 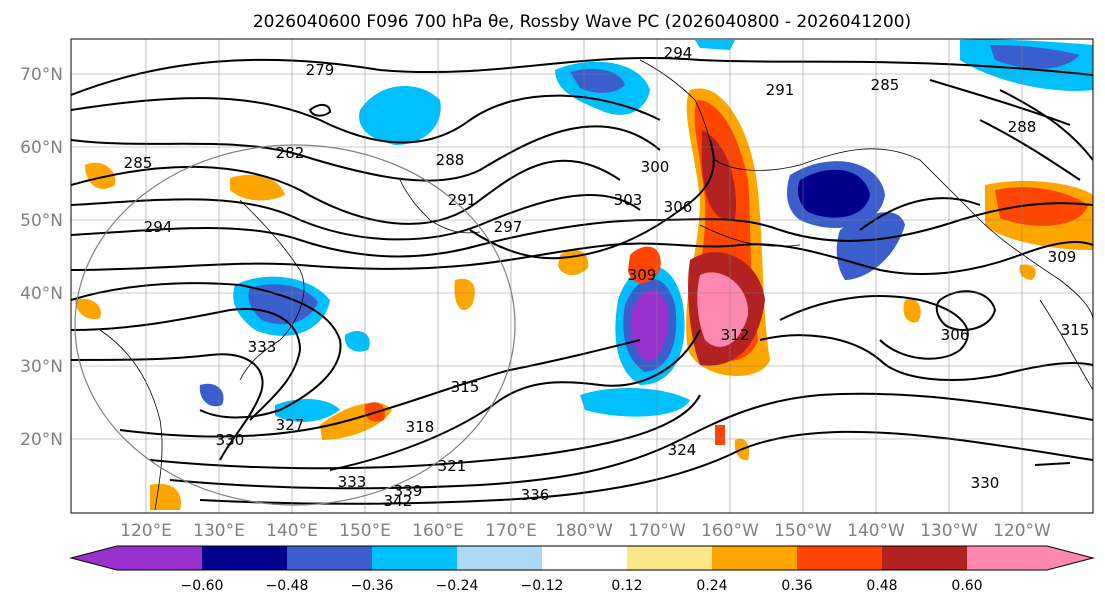 What do you see at coordinates (290, 153) in the screenshot?
I see `contour-label: 282` at bounding box center [290, 153].